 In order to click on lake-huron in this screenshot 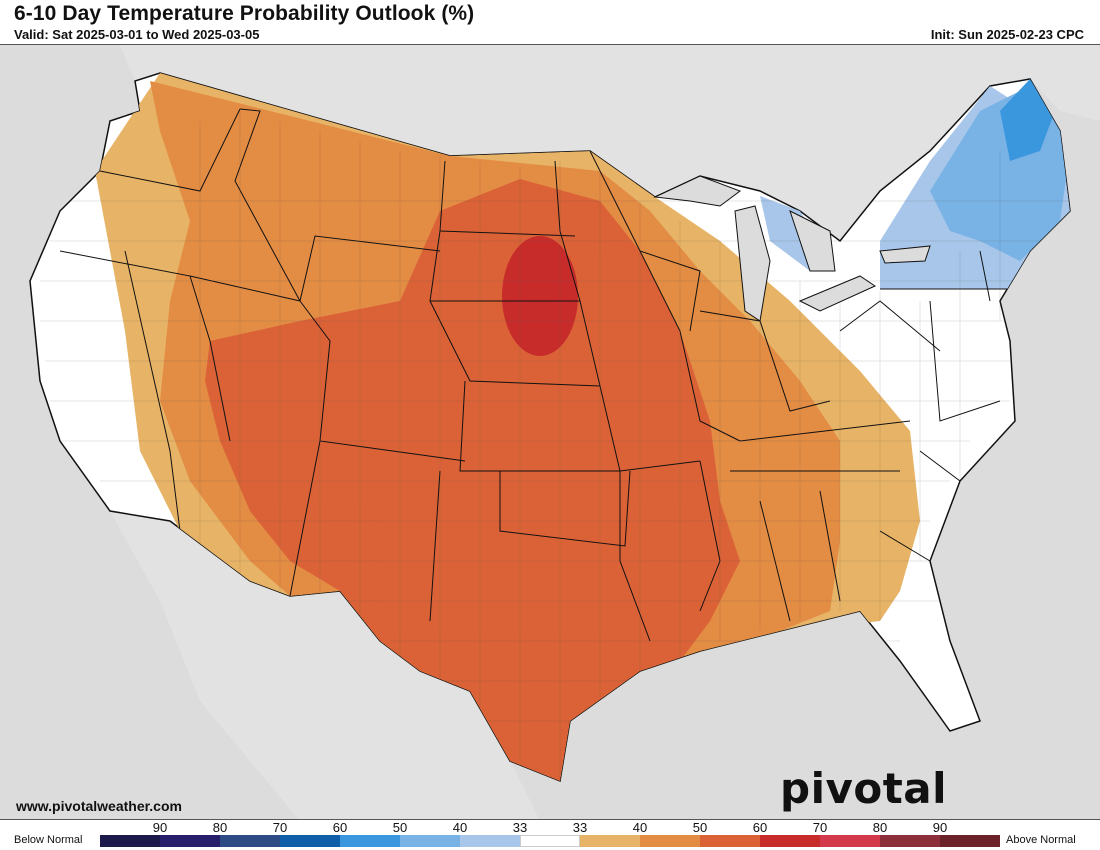, I will do `click(812, 241)`.